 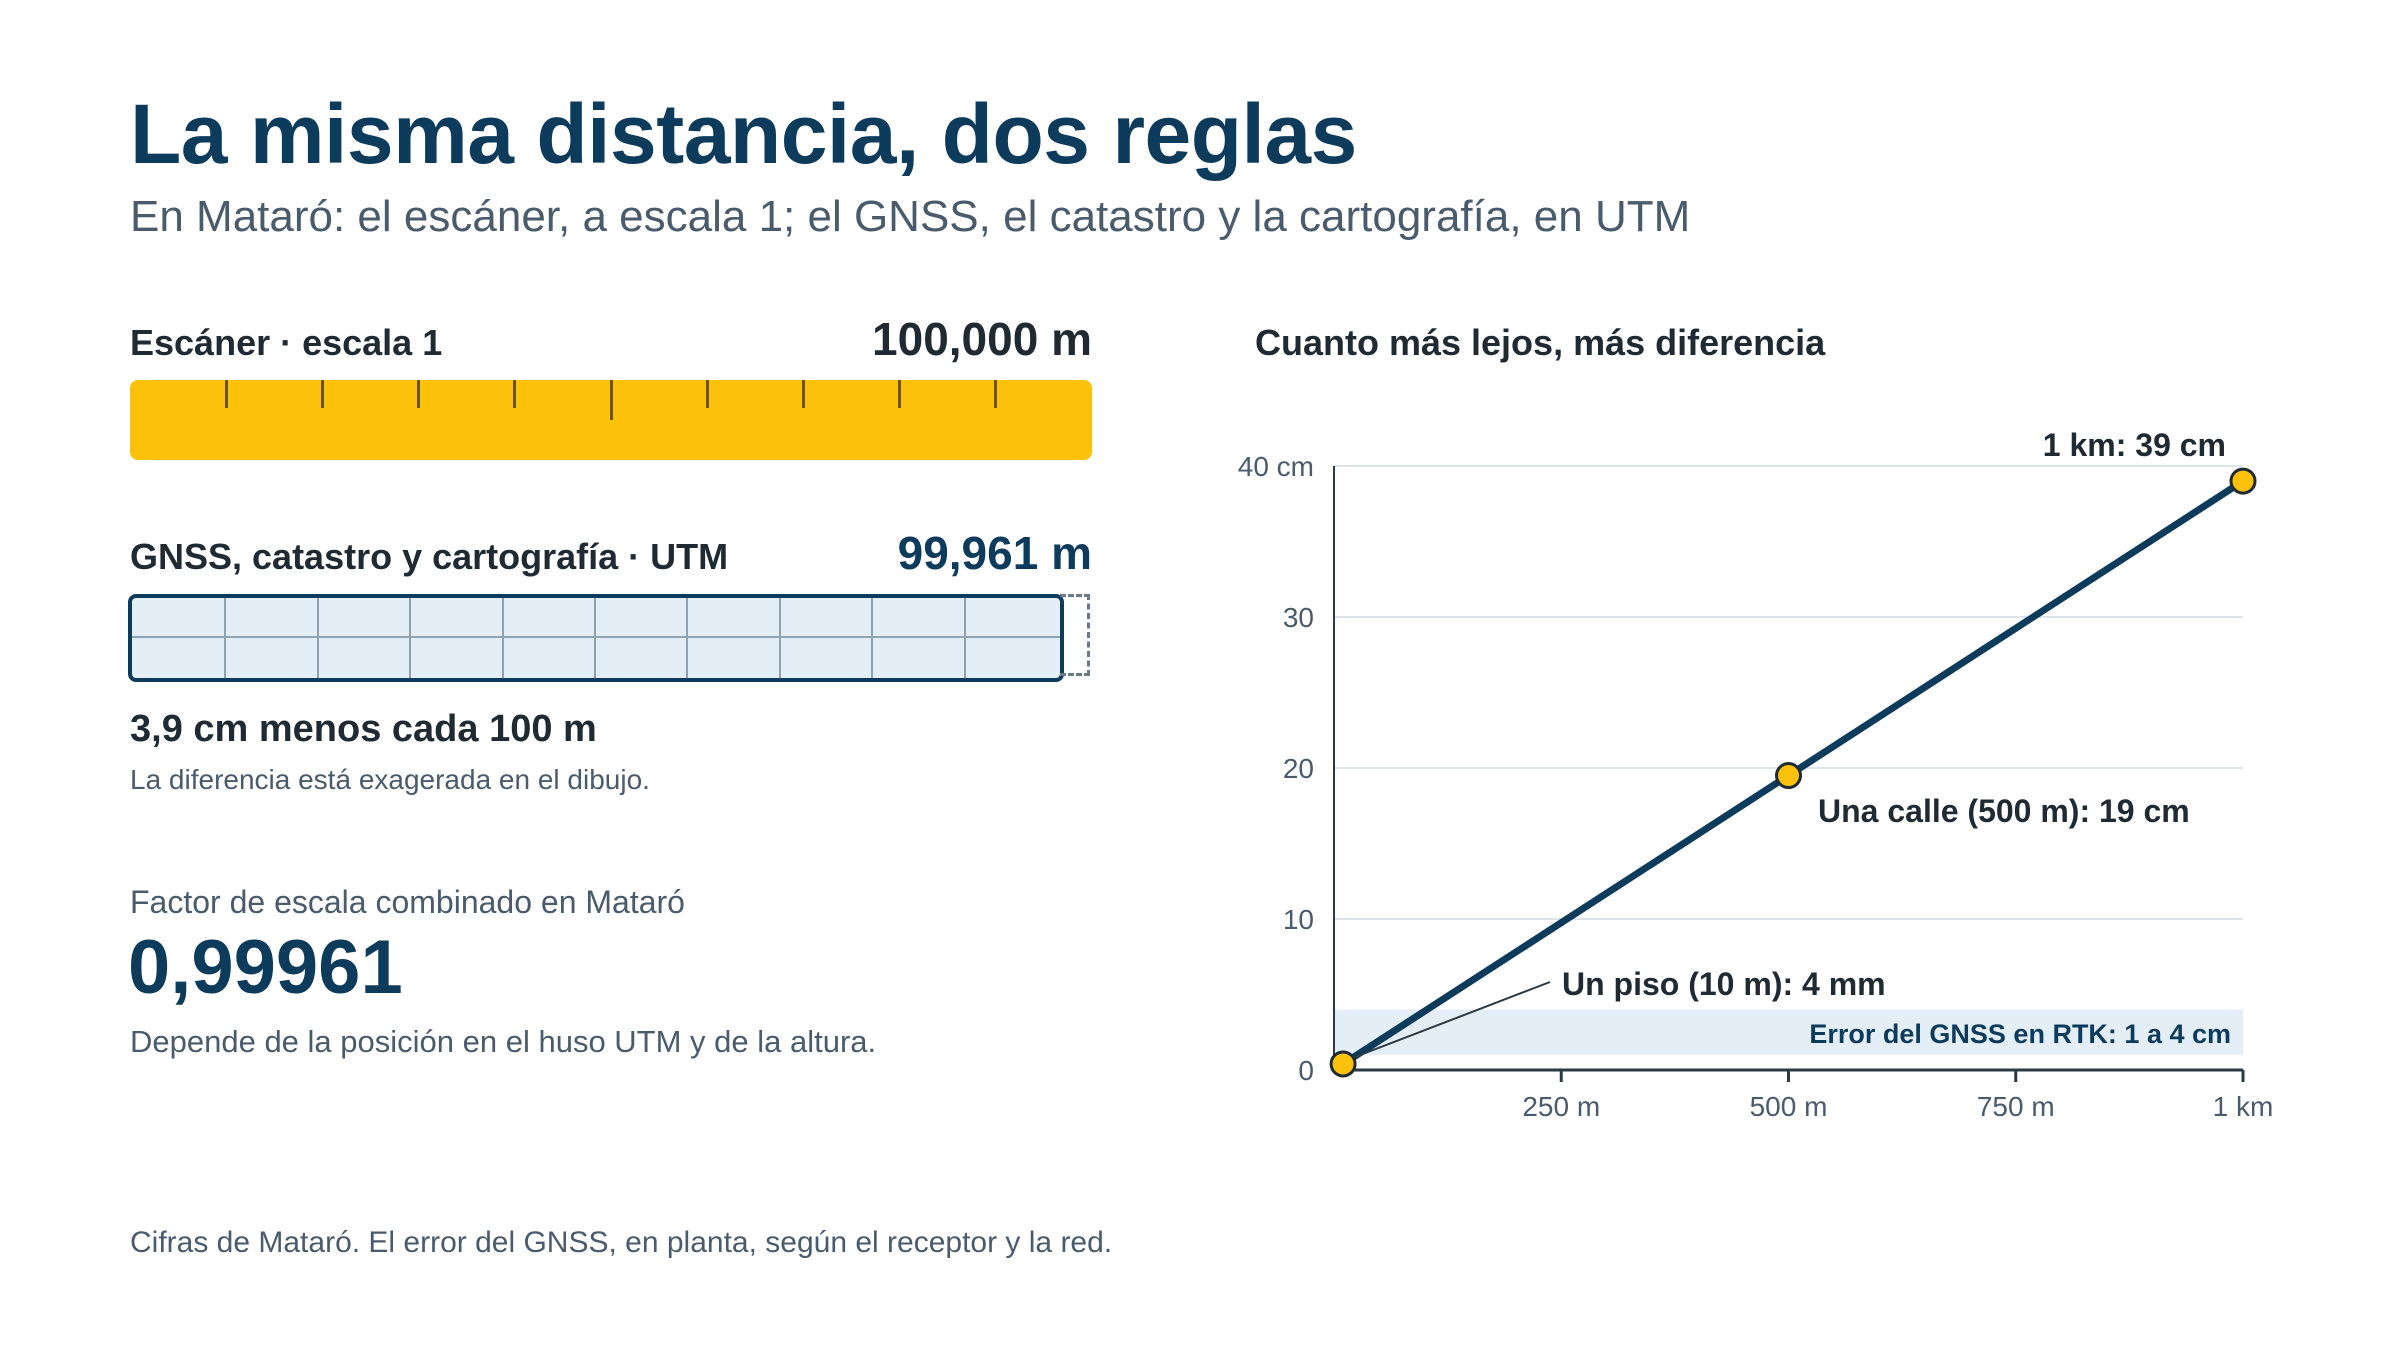 I want to click on x-tick-label: 500 m, so click(x=1789, y=1106).